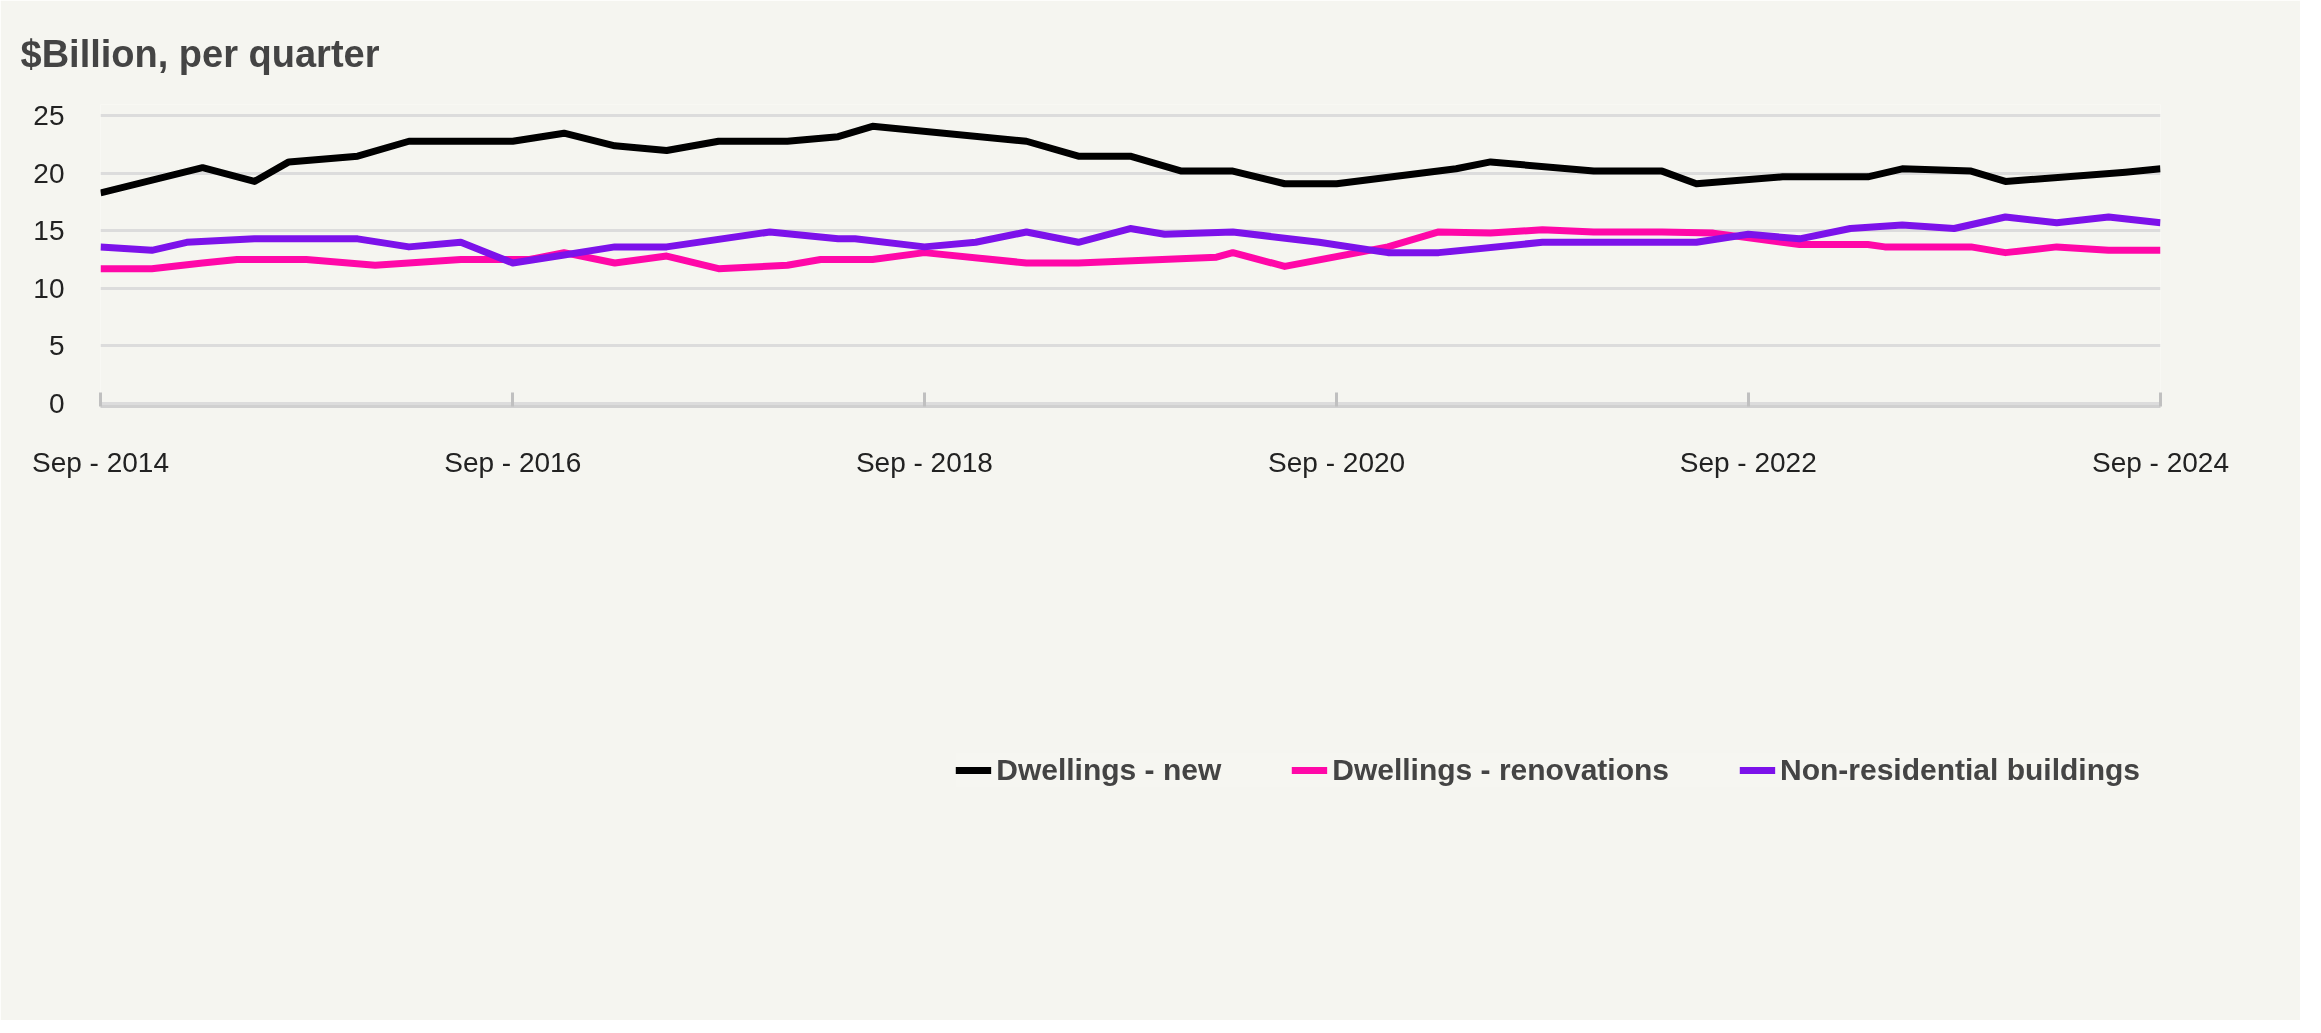 The width and height of the screenshot is (2321, 1033). I want to click on x-tick-label: Sep - 2014, so click(100, 462).